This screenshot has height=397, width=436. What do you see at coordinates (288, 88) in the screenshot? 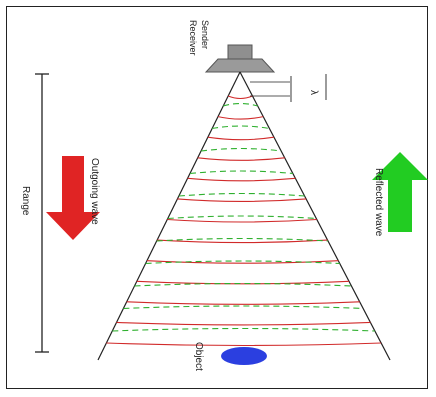
I see `wavelength-marker: λ` at bounding box center [288, 88].